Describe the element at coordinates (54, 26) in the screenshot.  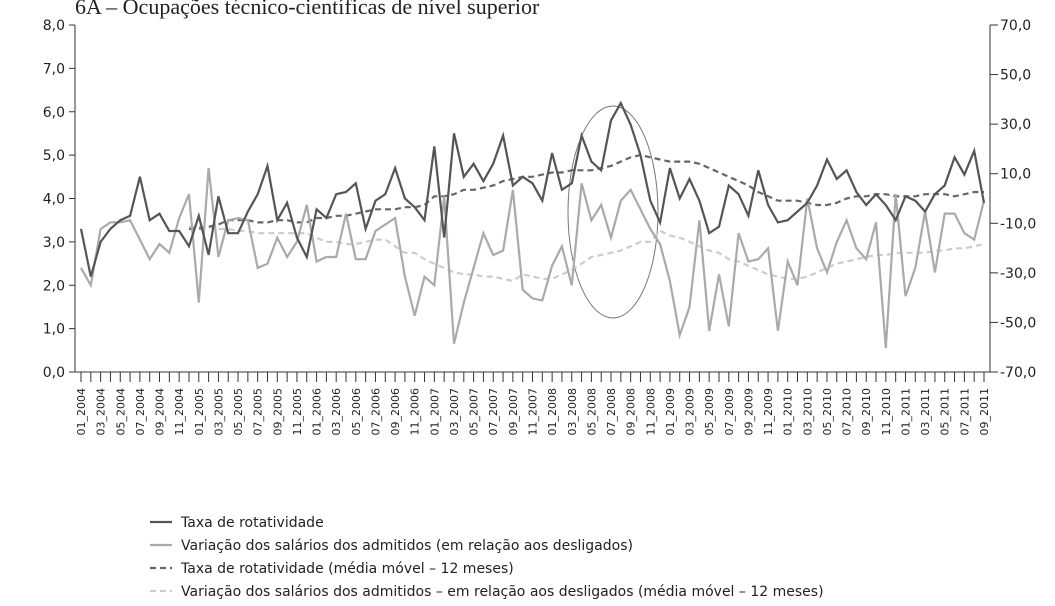
I see `y-tick-label: 8,0` at that location.